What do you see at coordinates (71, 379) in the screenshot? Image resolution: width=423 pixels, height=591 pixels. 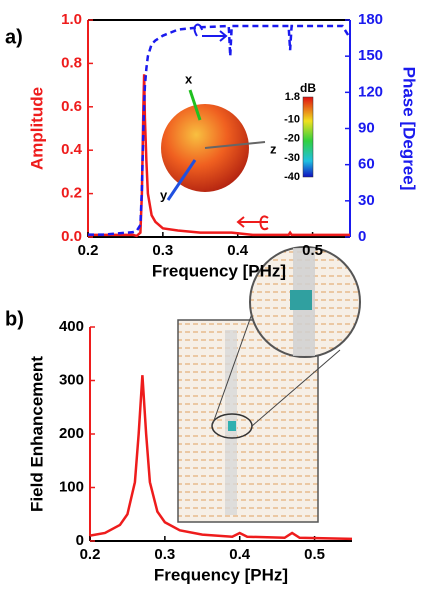 I see `y-tick-label: 300` at bounding box center [71, 379].